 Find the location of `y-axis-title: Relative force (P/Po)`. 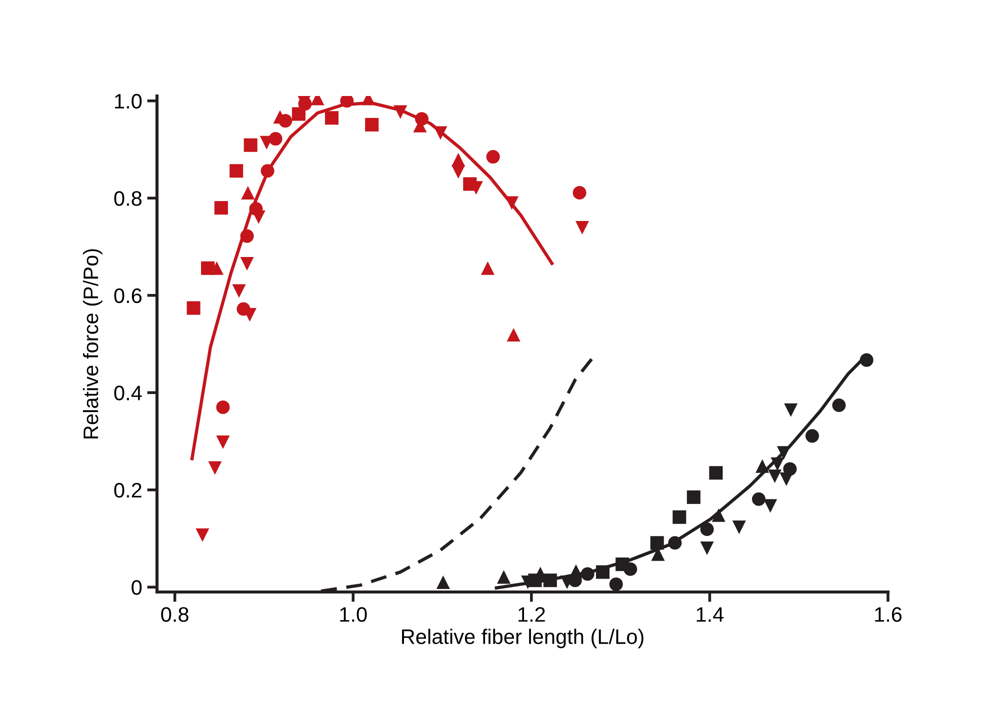

y-axis-title: Relative force (P/Po) is located at coordinates (92, 343).